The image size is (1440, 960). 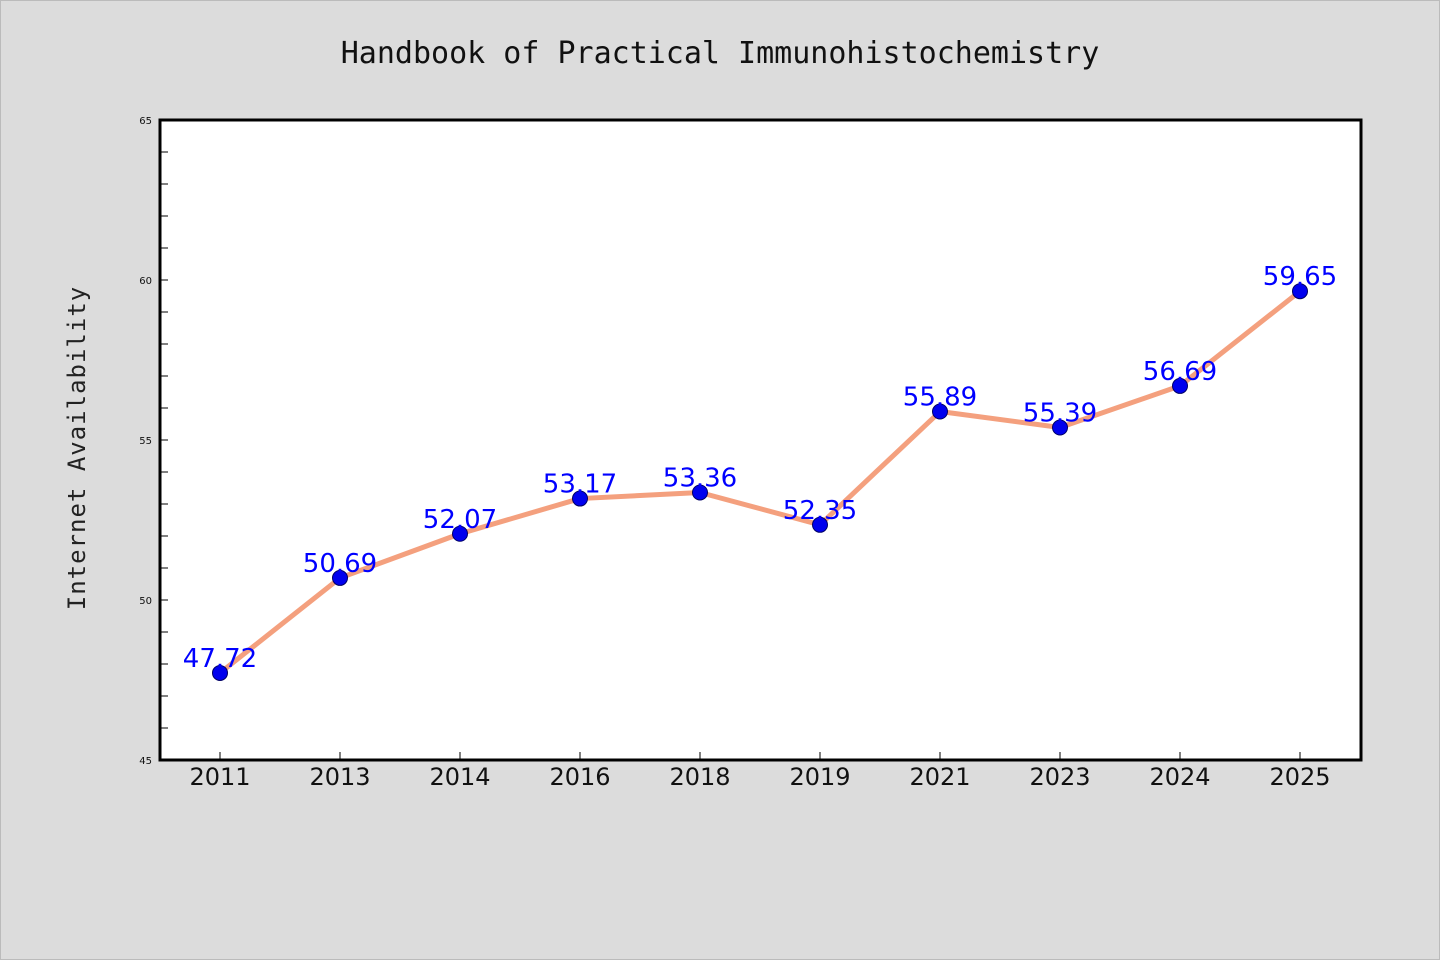 I want to click on x-tick-label: 2013, so click(x=339, y=777).